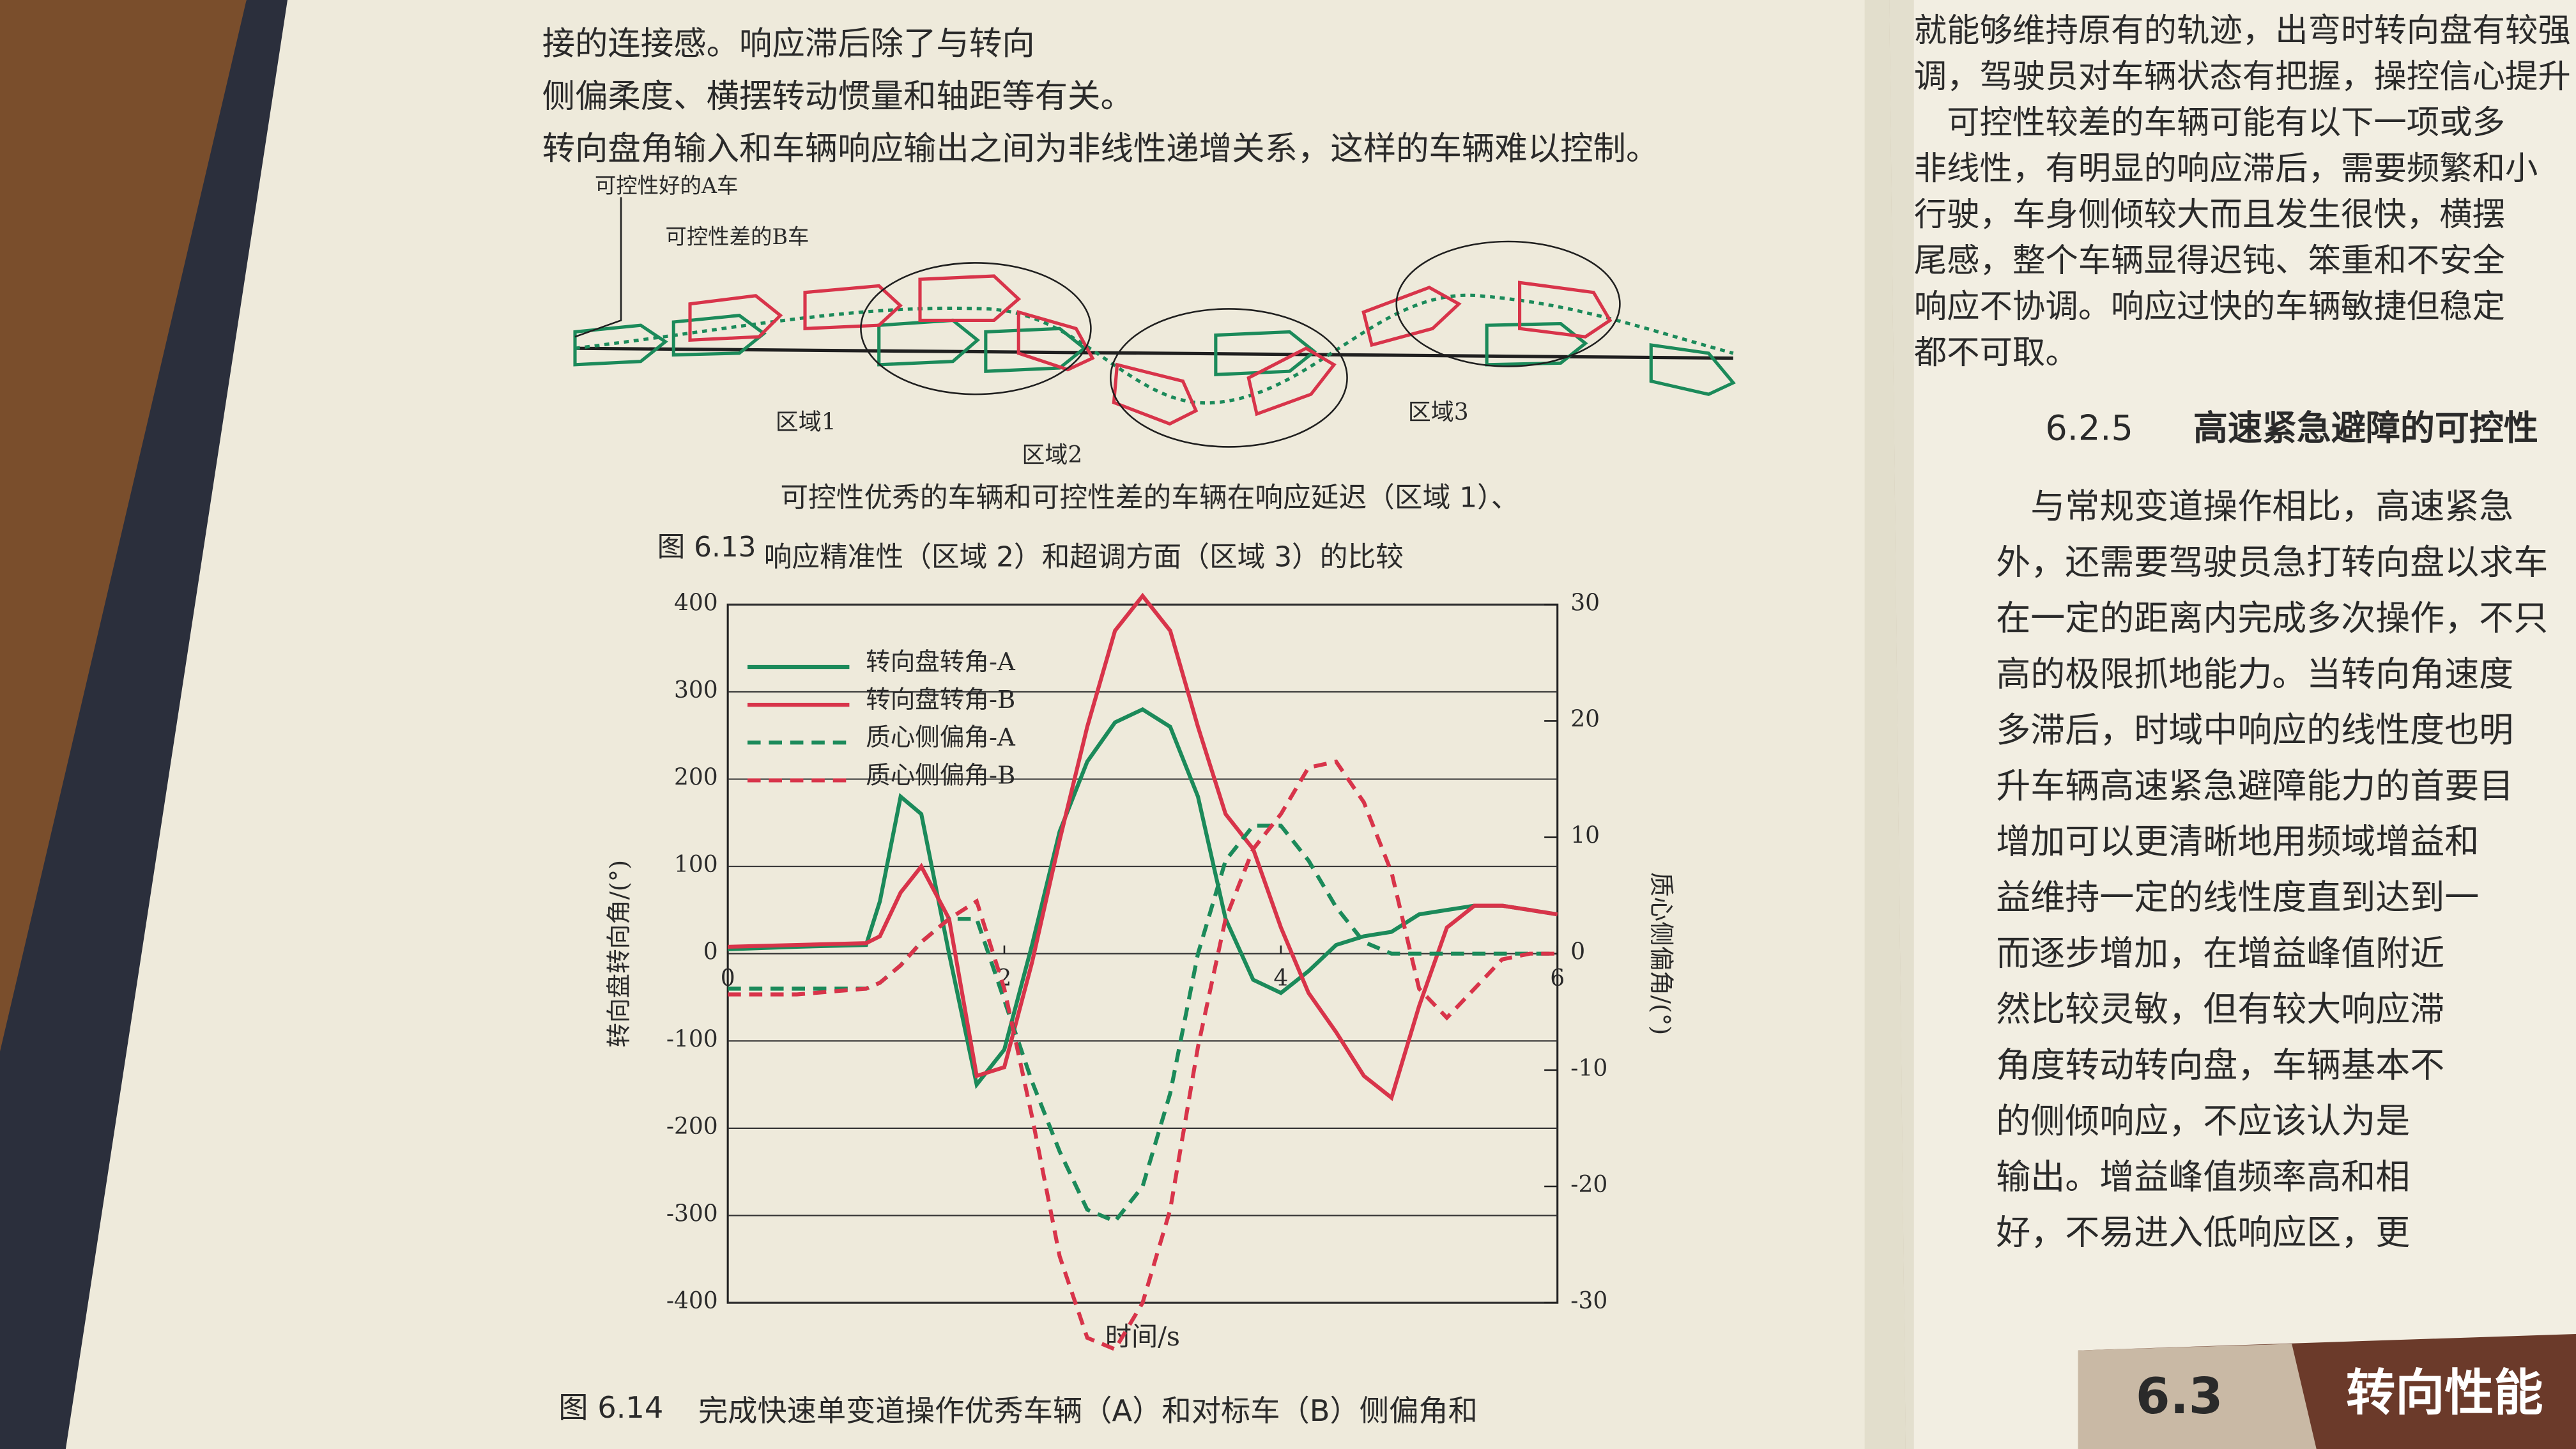  What do you see at coordinates (1153, 353) in the screenshot?
I see `path-a` at bounding box center [1153, 353].